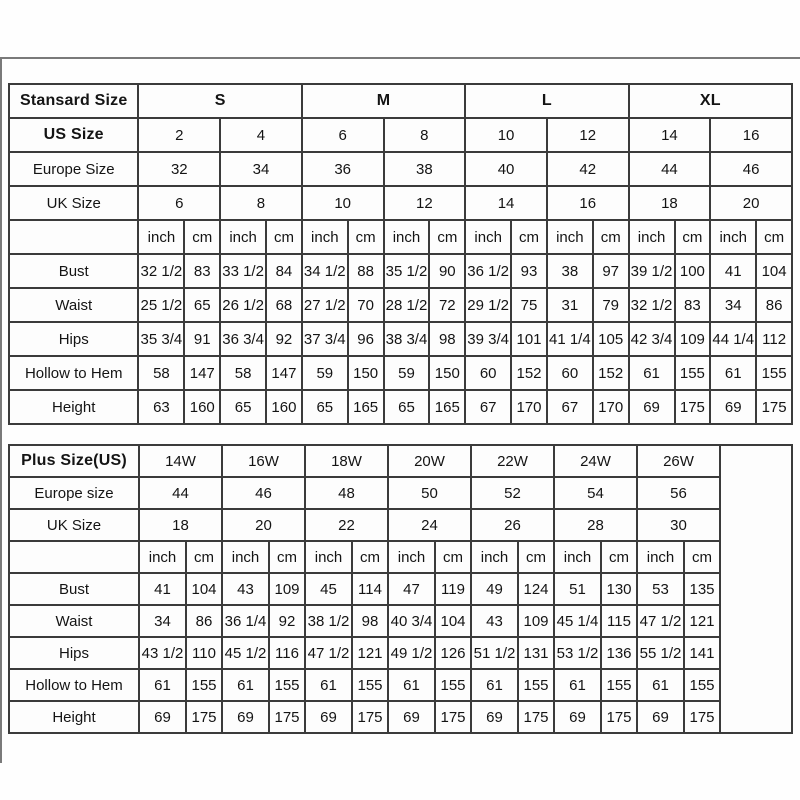 This screenshot has height=800, width=800. I want to click on unit-row-spacer, so click(74, 557).